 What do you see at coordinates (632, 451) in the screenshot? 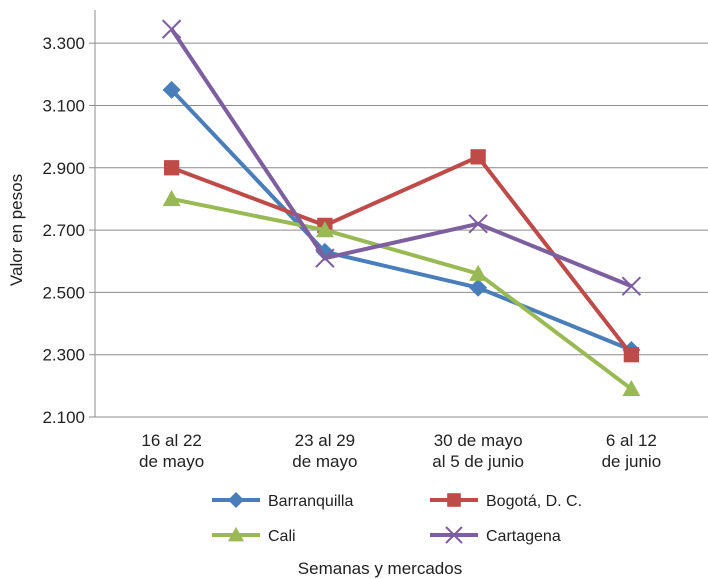
I see `x-tick-label: 6 al 12 de junio` at bounding box center [632, 451].